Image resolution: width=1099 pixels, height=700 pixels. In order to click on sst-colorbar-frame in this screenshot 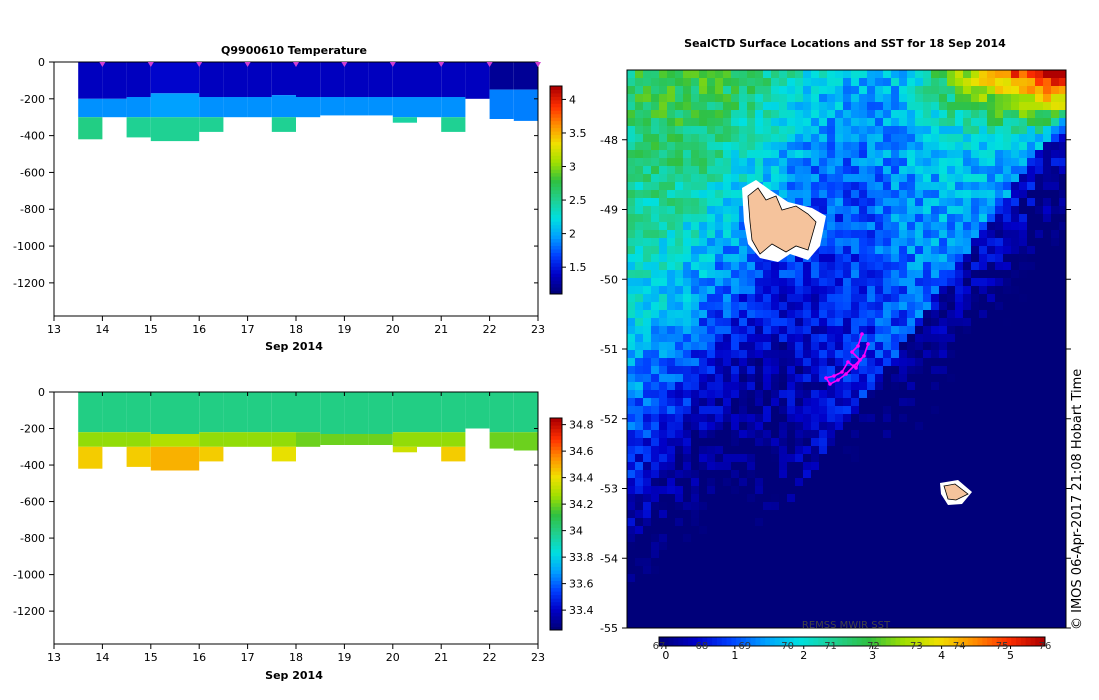, I will do `click(852, 641)`.